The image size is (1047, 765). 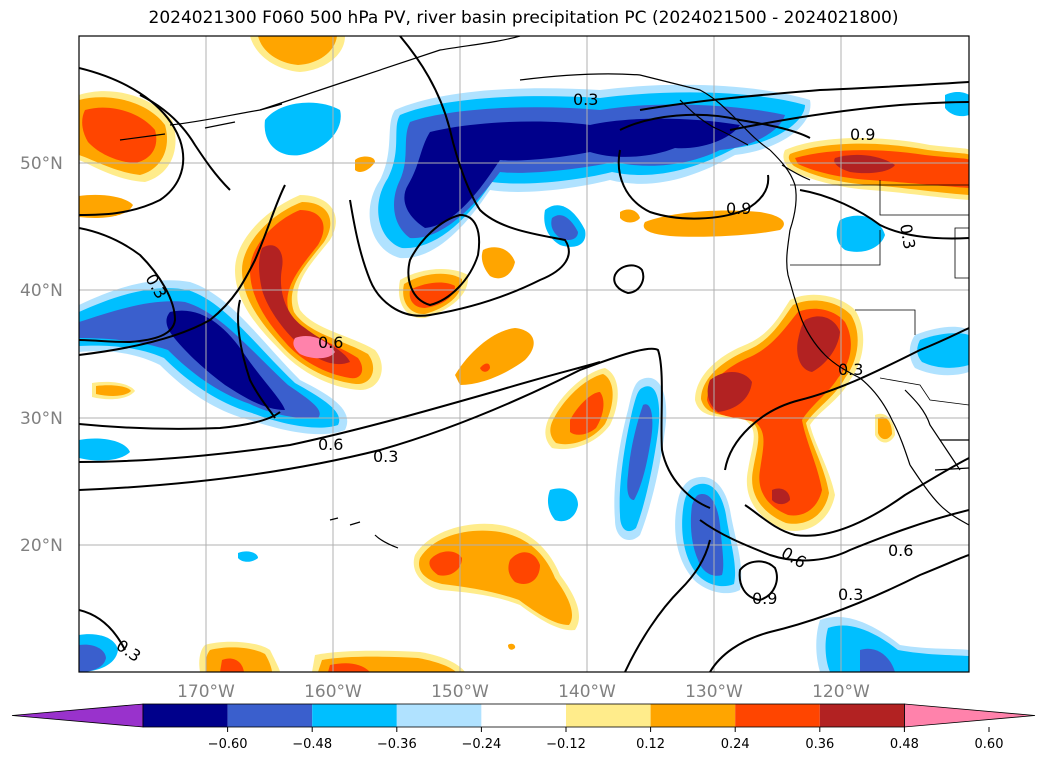 I want to click on aleutian-islands, so click(x=201, y=122).